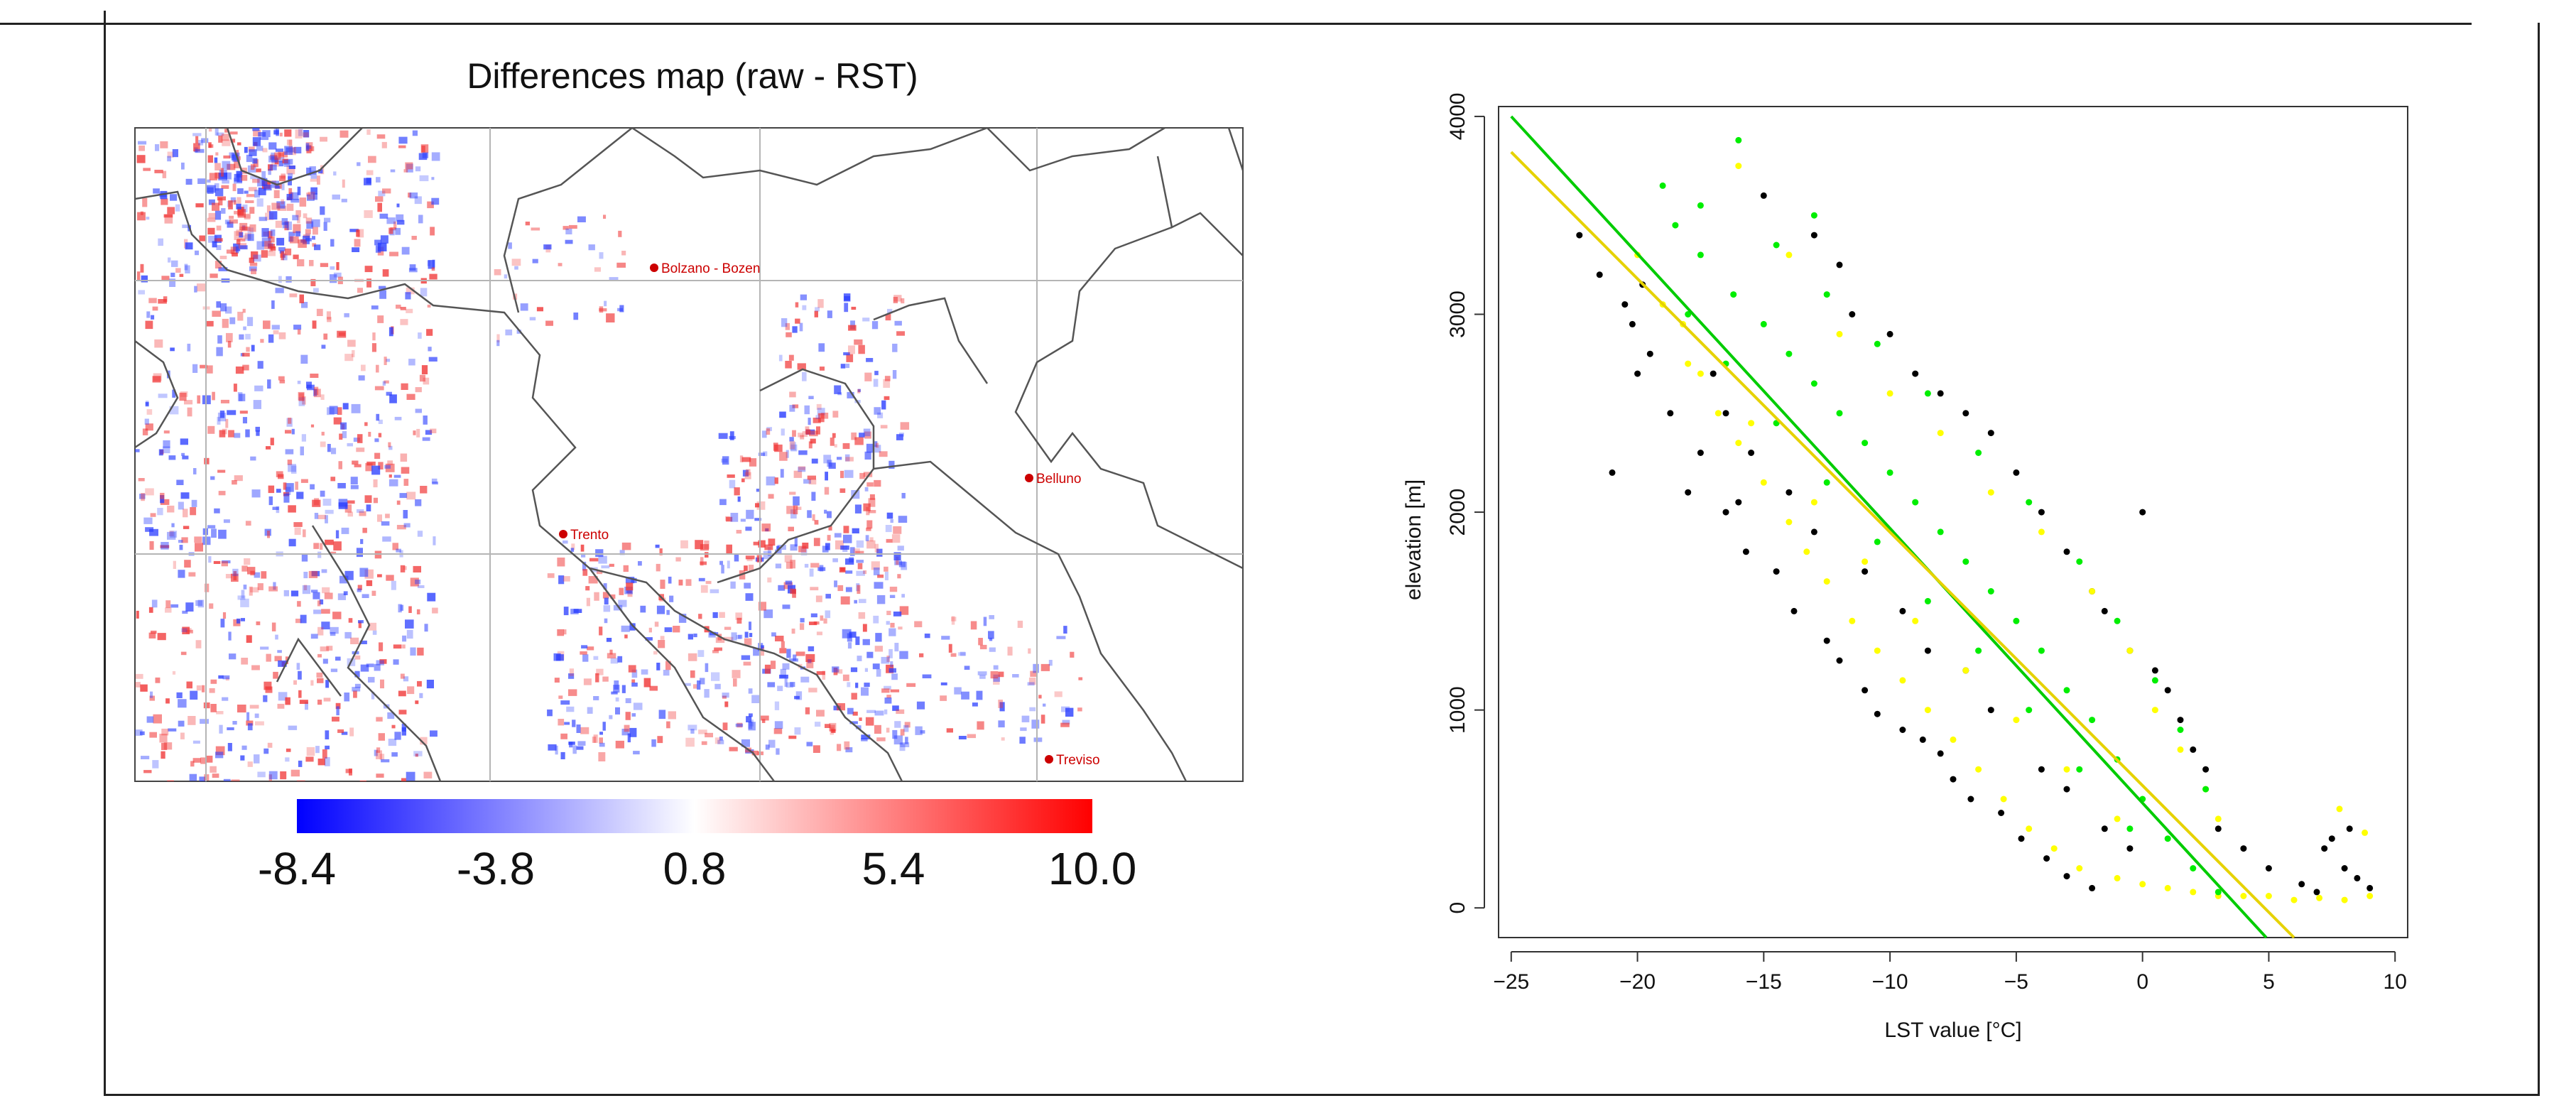 The image size is (2576, 1113). Describe the element at coordinates (2395, 982) in the screenshot. I see `x-tick-label-7: 10` at that location.